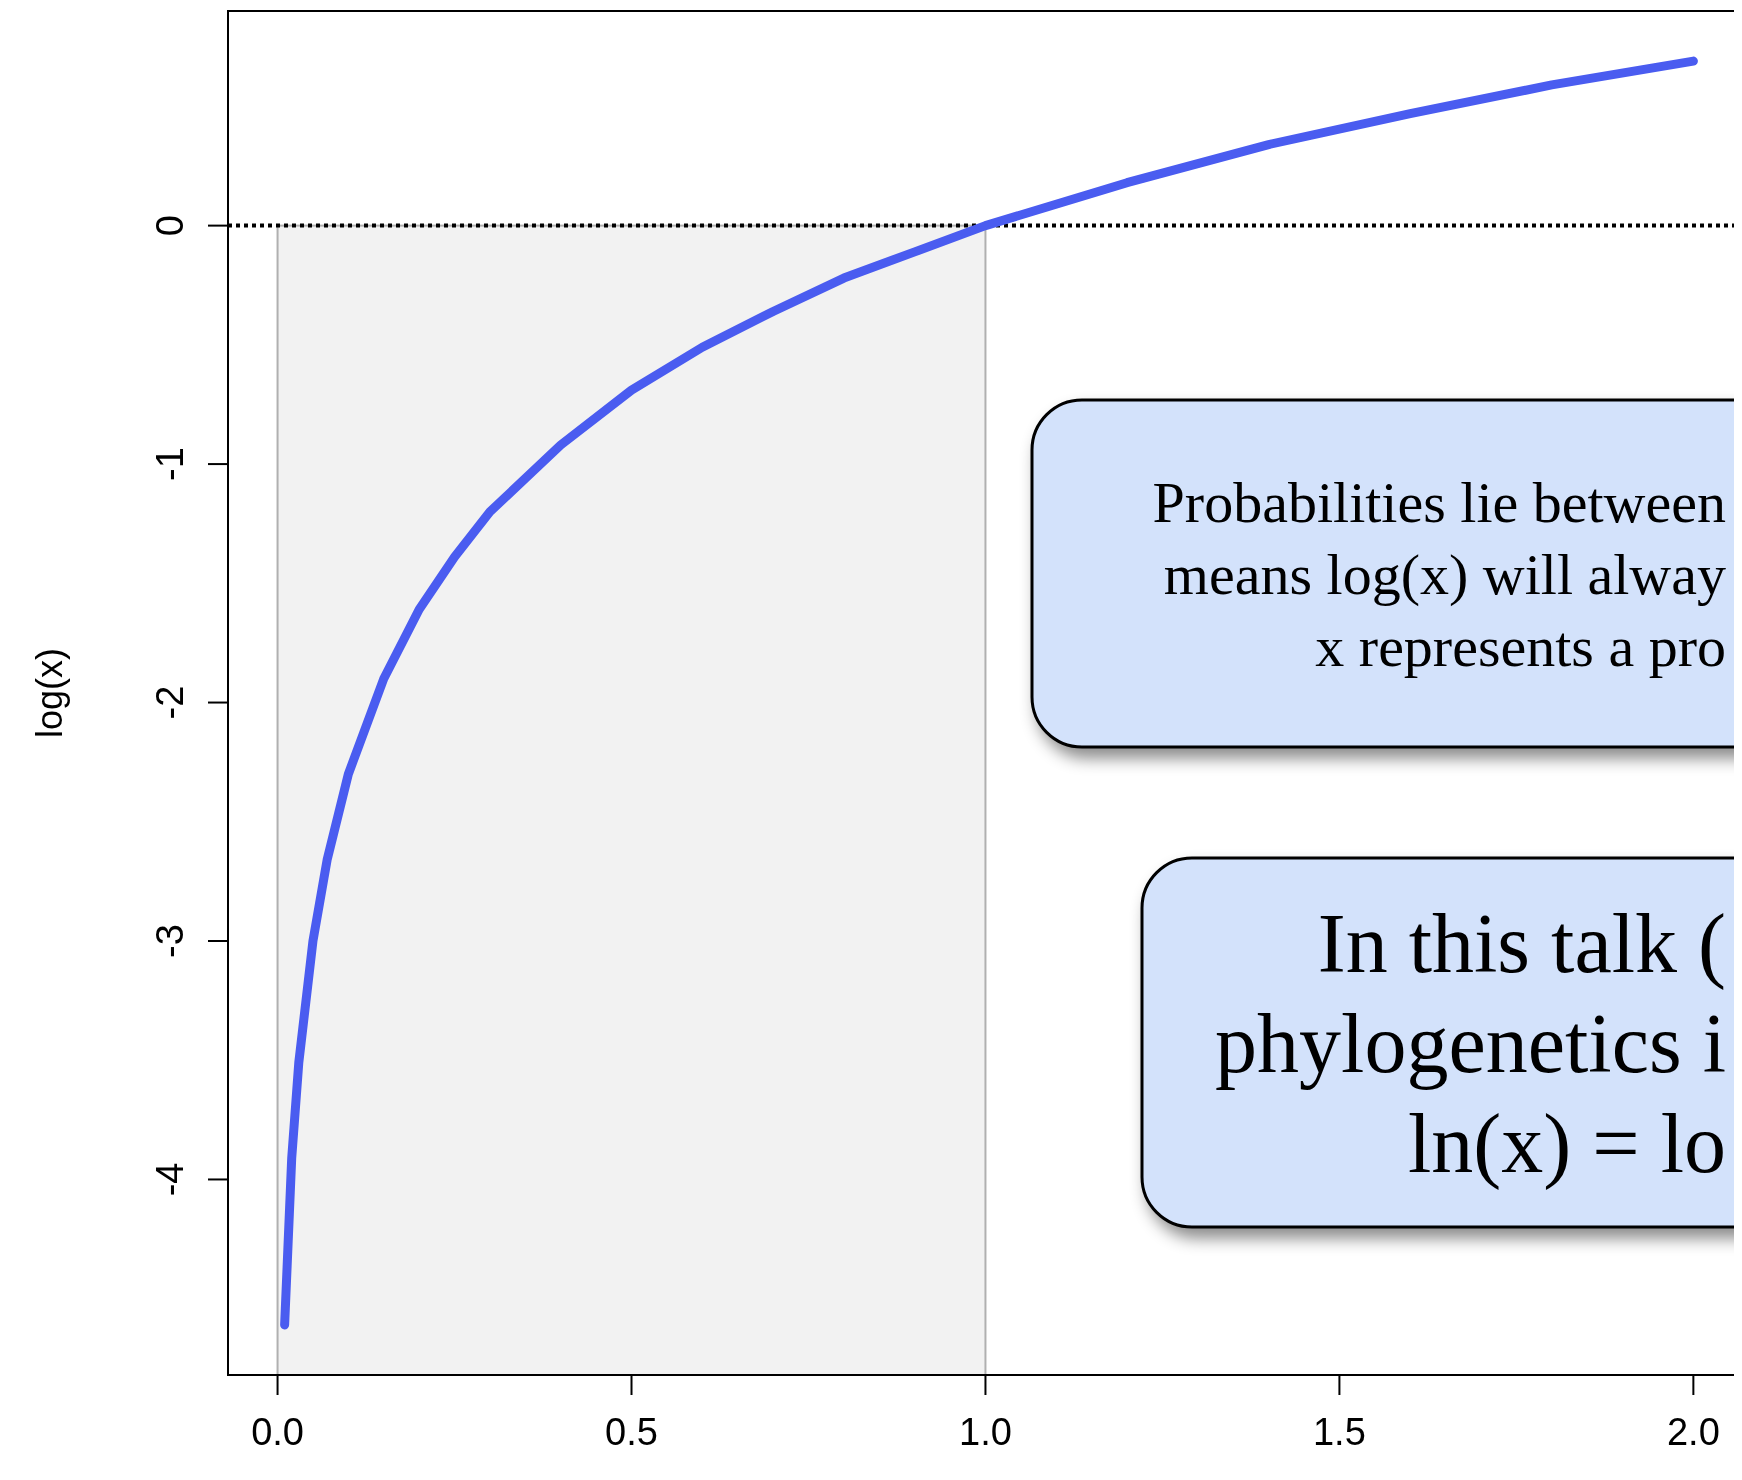 Image resolution: width=1742 pixels, height=1480 pixels. What do you see at coordinates (985, 1432) in the screenshot?
I see `x-tick-label: 1.0` at bounding box center [985, 1432].